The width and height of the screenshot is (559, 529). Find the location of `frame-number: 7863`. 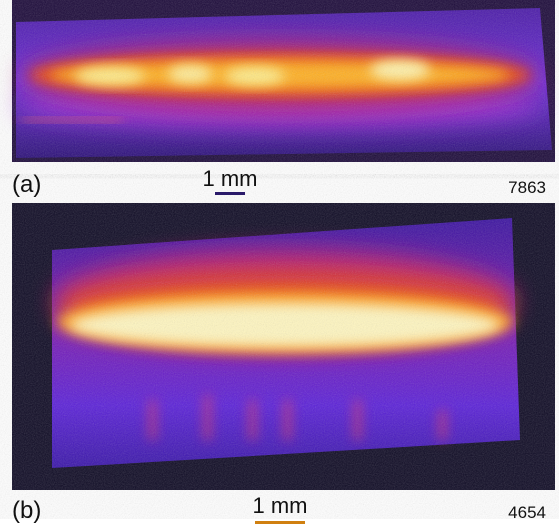

frame-number: 7863 is located at coordinates (527, 187).